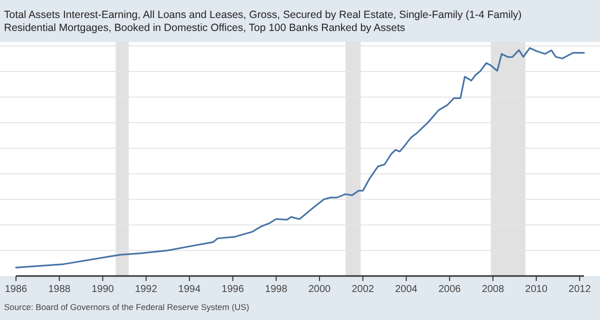 This screenshot has height=320, width=600. I want to click on chart-title: Total Assets Interest-Earning, All Loans and Leases, Gross, Secured by Real Estate, Single-Family (1-4 Family) Residential Mortgages, Booked in Domestic Offices, Top 100 Banks Ranked by Assets, so click(263, 21).